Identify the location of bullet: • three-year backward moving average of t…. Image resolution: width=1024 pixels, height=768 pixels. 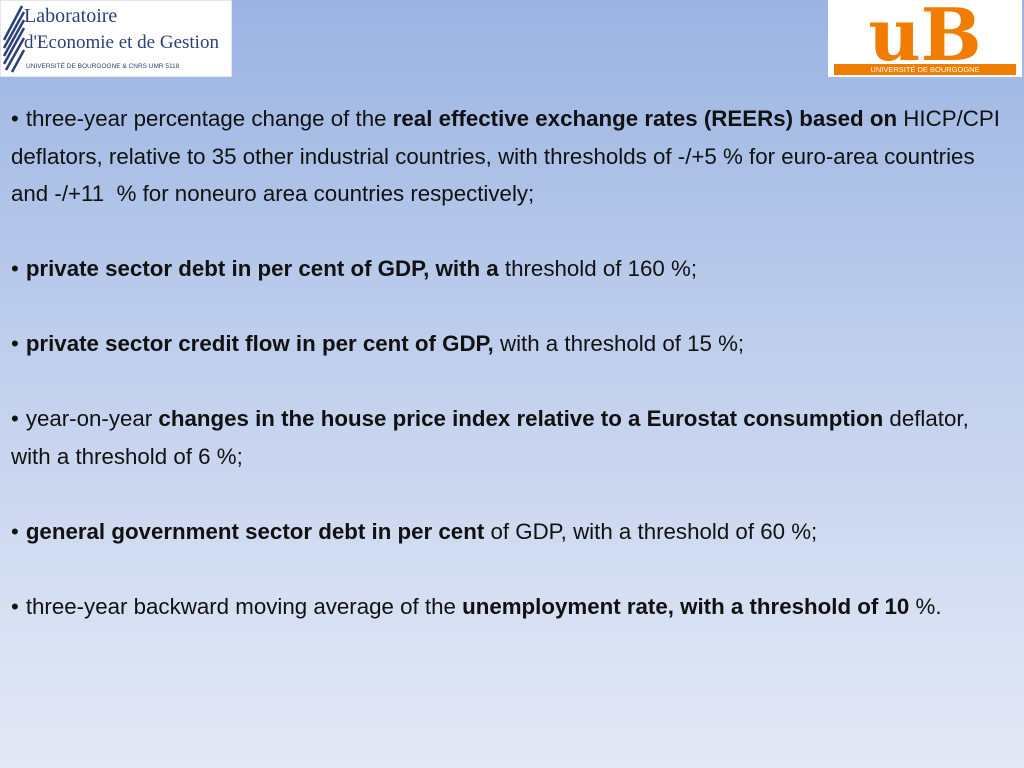
(506, 607).